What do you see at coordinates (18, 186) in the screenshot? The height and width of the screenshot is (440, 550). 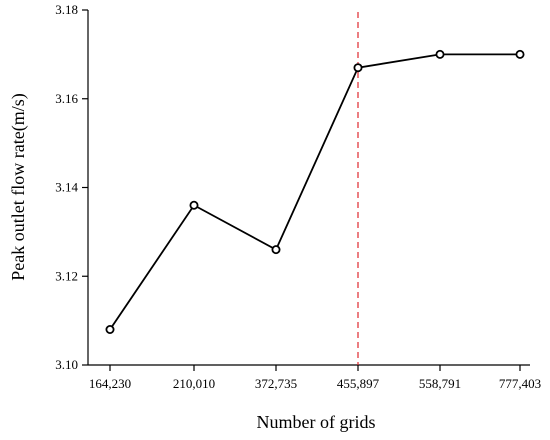 I see `y-axis-title: Peak outlet flow rate(m/s)` at bounding box center [18, 186].